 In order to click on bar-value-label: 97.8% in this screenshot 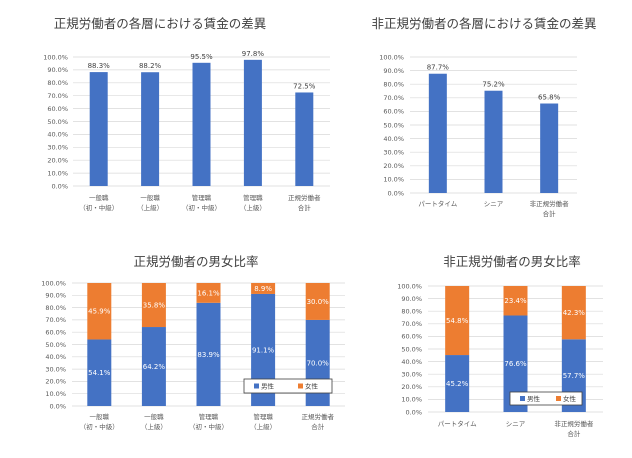, I will do `click(253, 54)`.